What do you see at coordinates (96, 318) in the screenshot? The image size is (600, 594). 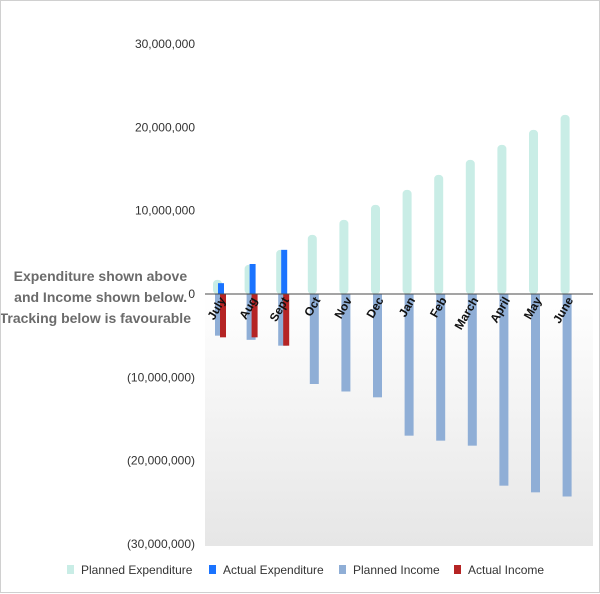 I see `annotation-line-3: Tracking below is favourable` at bounding box center [96, 318].